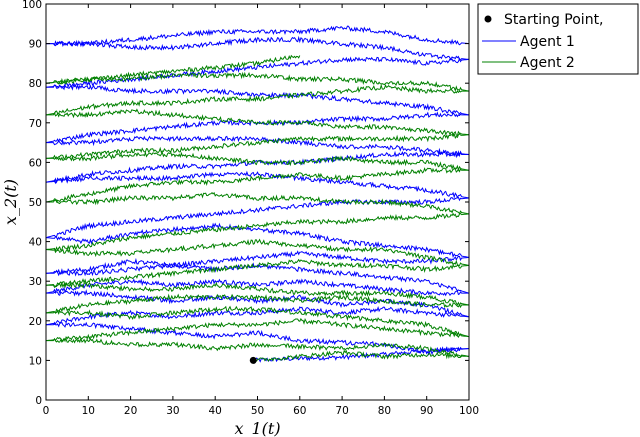 This screenshot has width=640, height=437. What do you see at coordinates (426, 411) in the screenshot?
I see `x-tick-label: 90` at bounding box center [426, 411].